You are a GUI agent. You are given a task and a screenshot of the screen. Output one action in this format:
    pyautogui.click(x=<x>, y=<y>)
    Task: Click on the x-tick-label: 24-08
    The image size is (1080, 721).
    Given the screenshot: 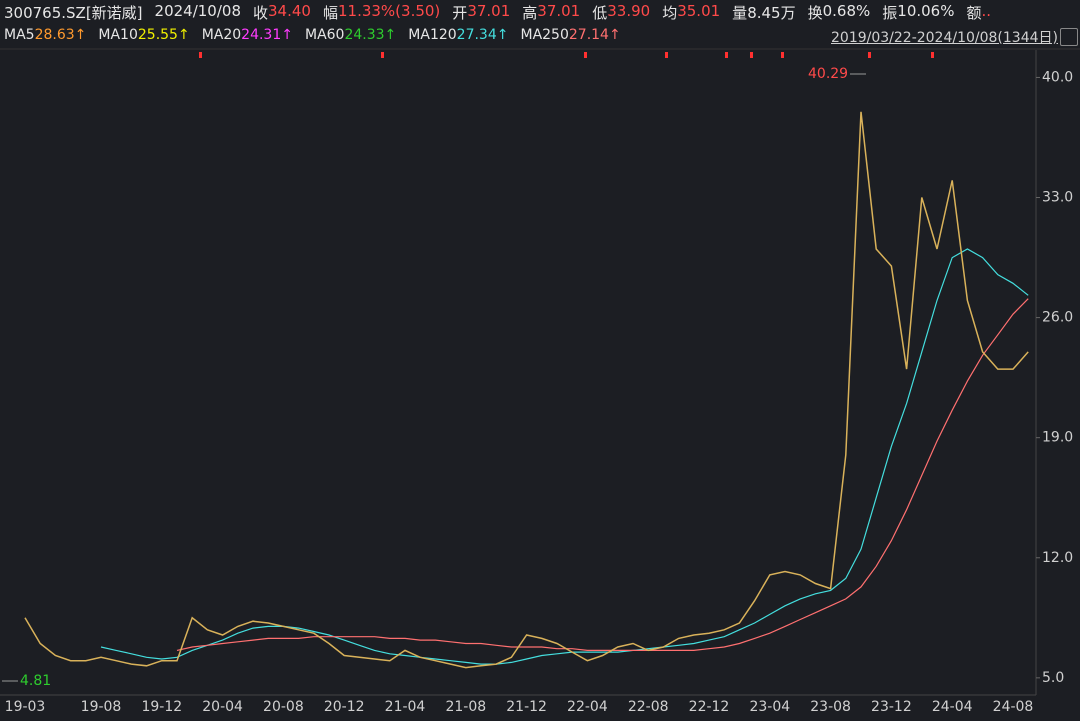 What is the action you would take?
    pyautogui.click(x=1013, y=707)
    